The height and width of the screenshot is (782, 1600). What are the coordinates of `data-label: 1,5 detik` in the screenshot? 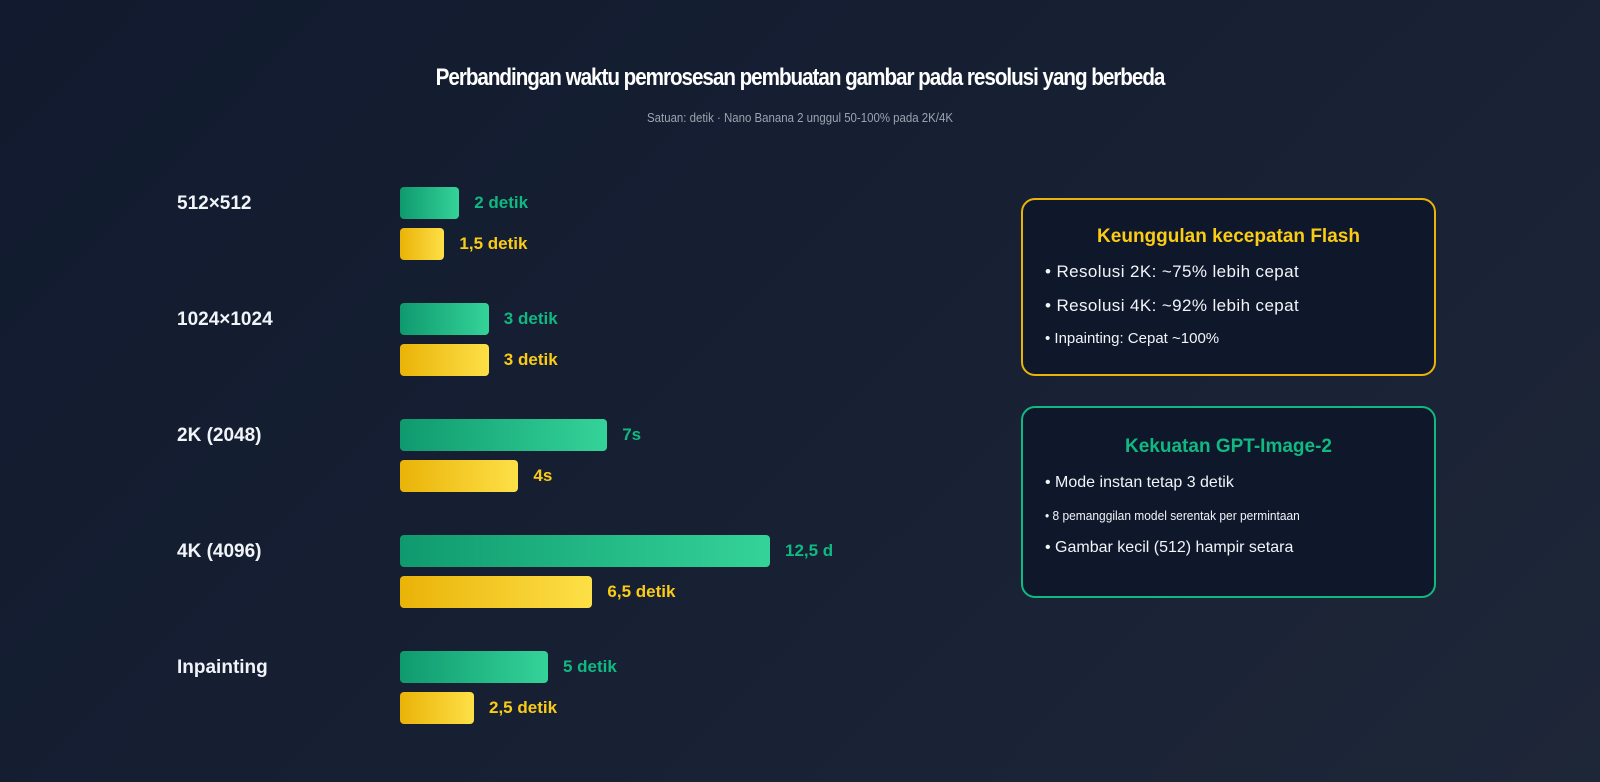 It's located at (493, 243).